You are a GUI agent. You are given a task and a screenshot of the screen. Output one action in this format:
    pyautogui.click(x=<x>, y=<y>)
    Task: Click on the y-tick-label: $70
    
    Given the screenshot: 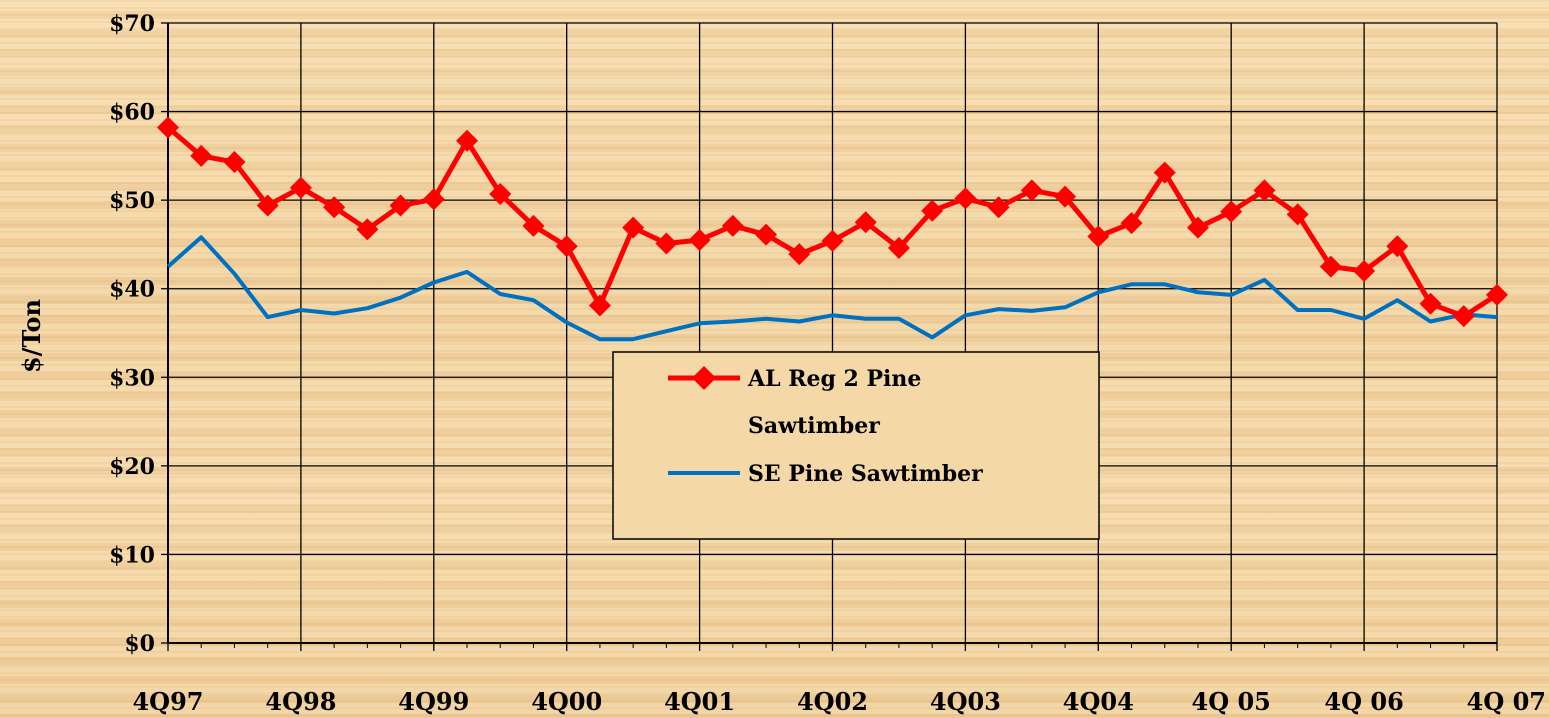 What is the action you would take?
    pyautogui.click(x=132, y=24)
    